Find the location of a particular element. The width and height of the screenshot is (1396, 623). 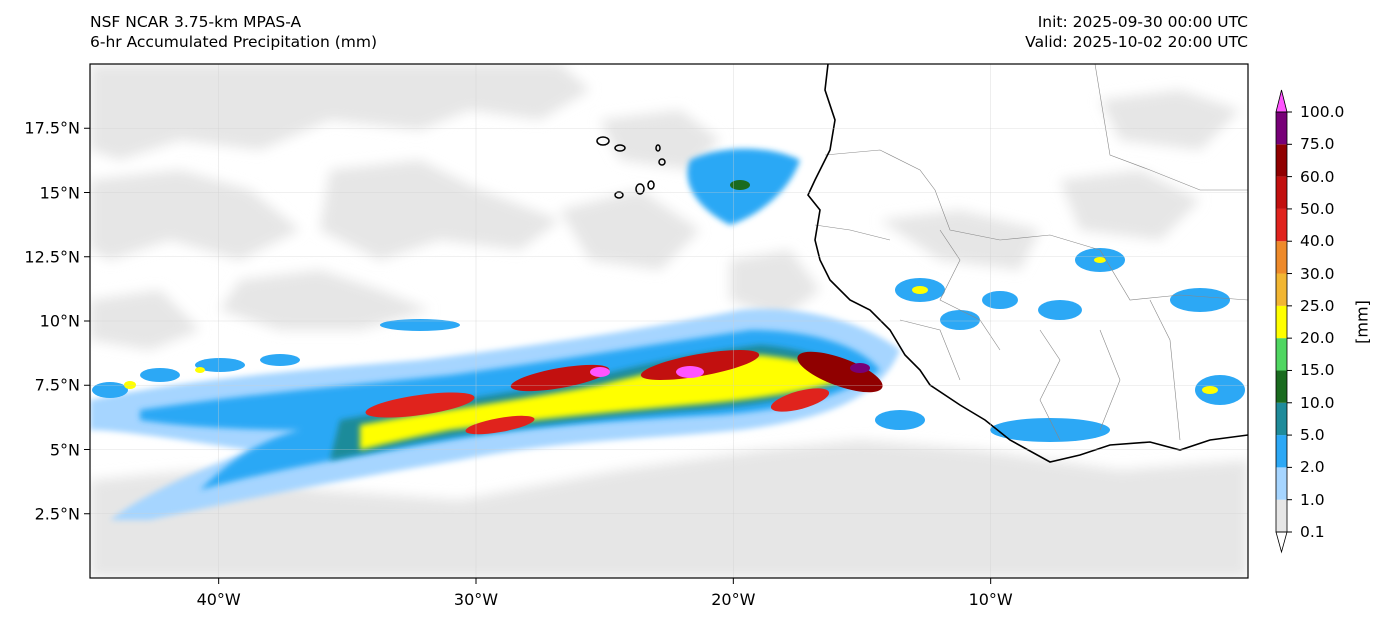

lat-tick-label: 7.5°N is located at coordinates (57, 385).